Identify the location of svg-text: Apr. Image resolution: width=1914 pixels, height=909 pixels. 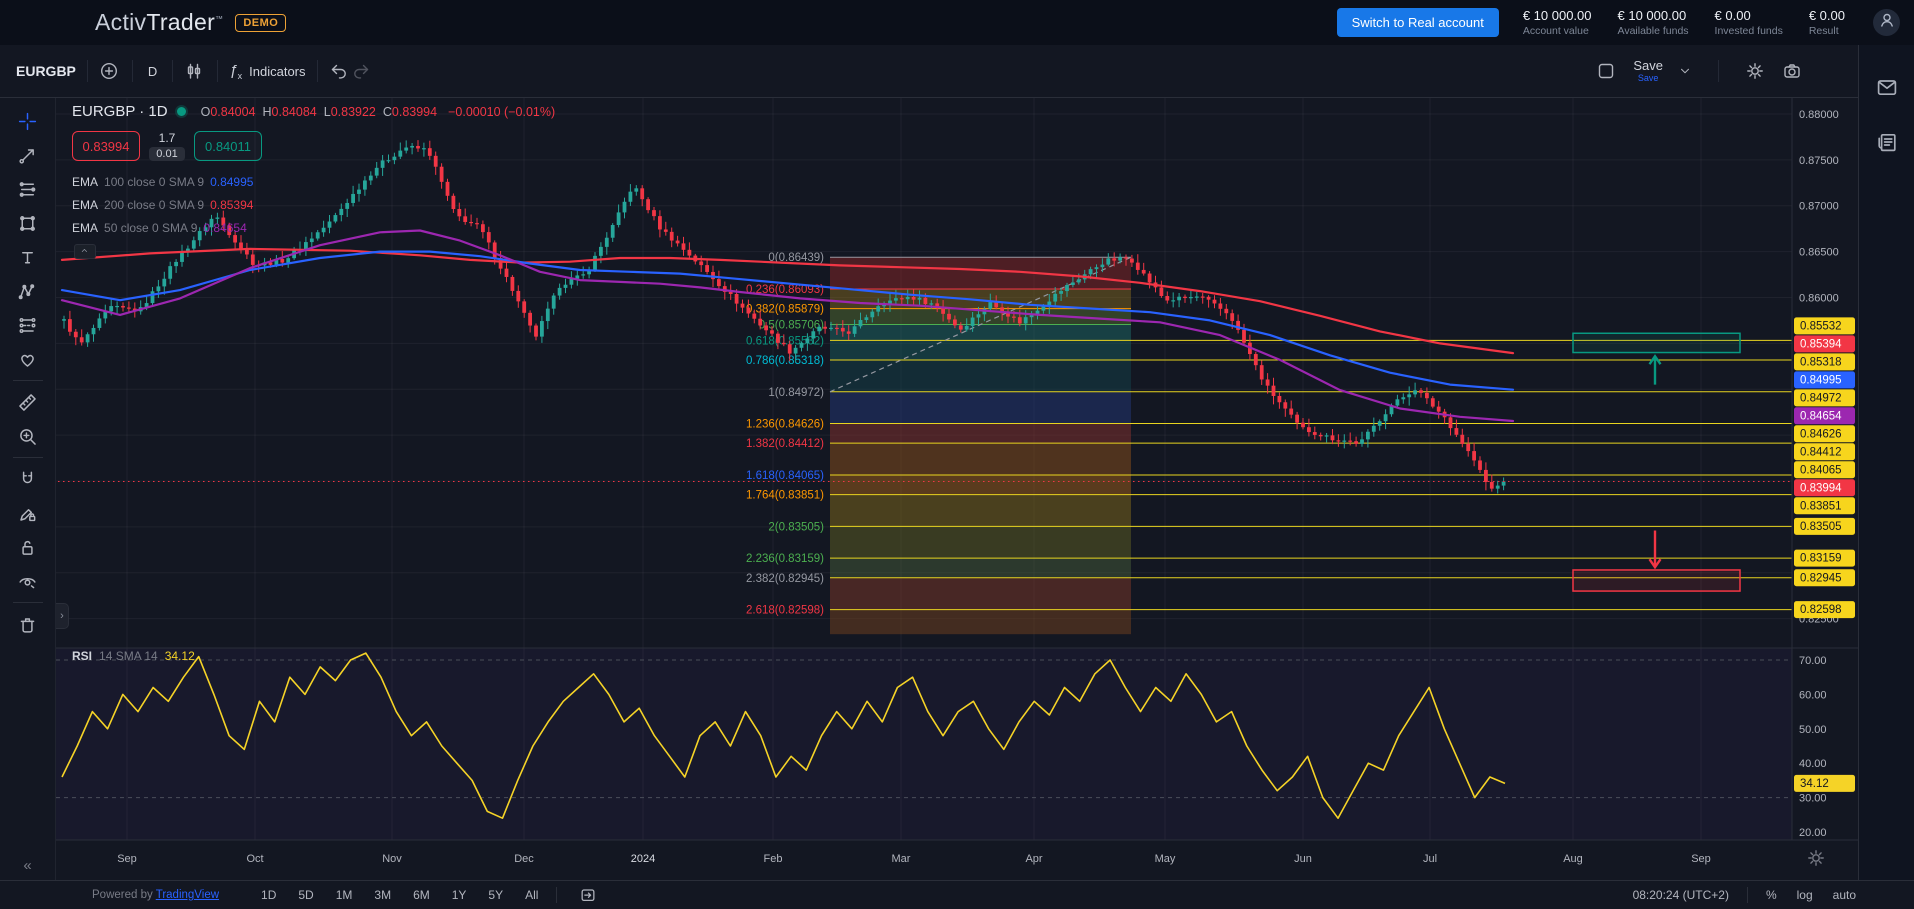
(1033, 859).